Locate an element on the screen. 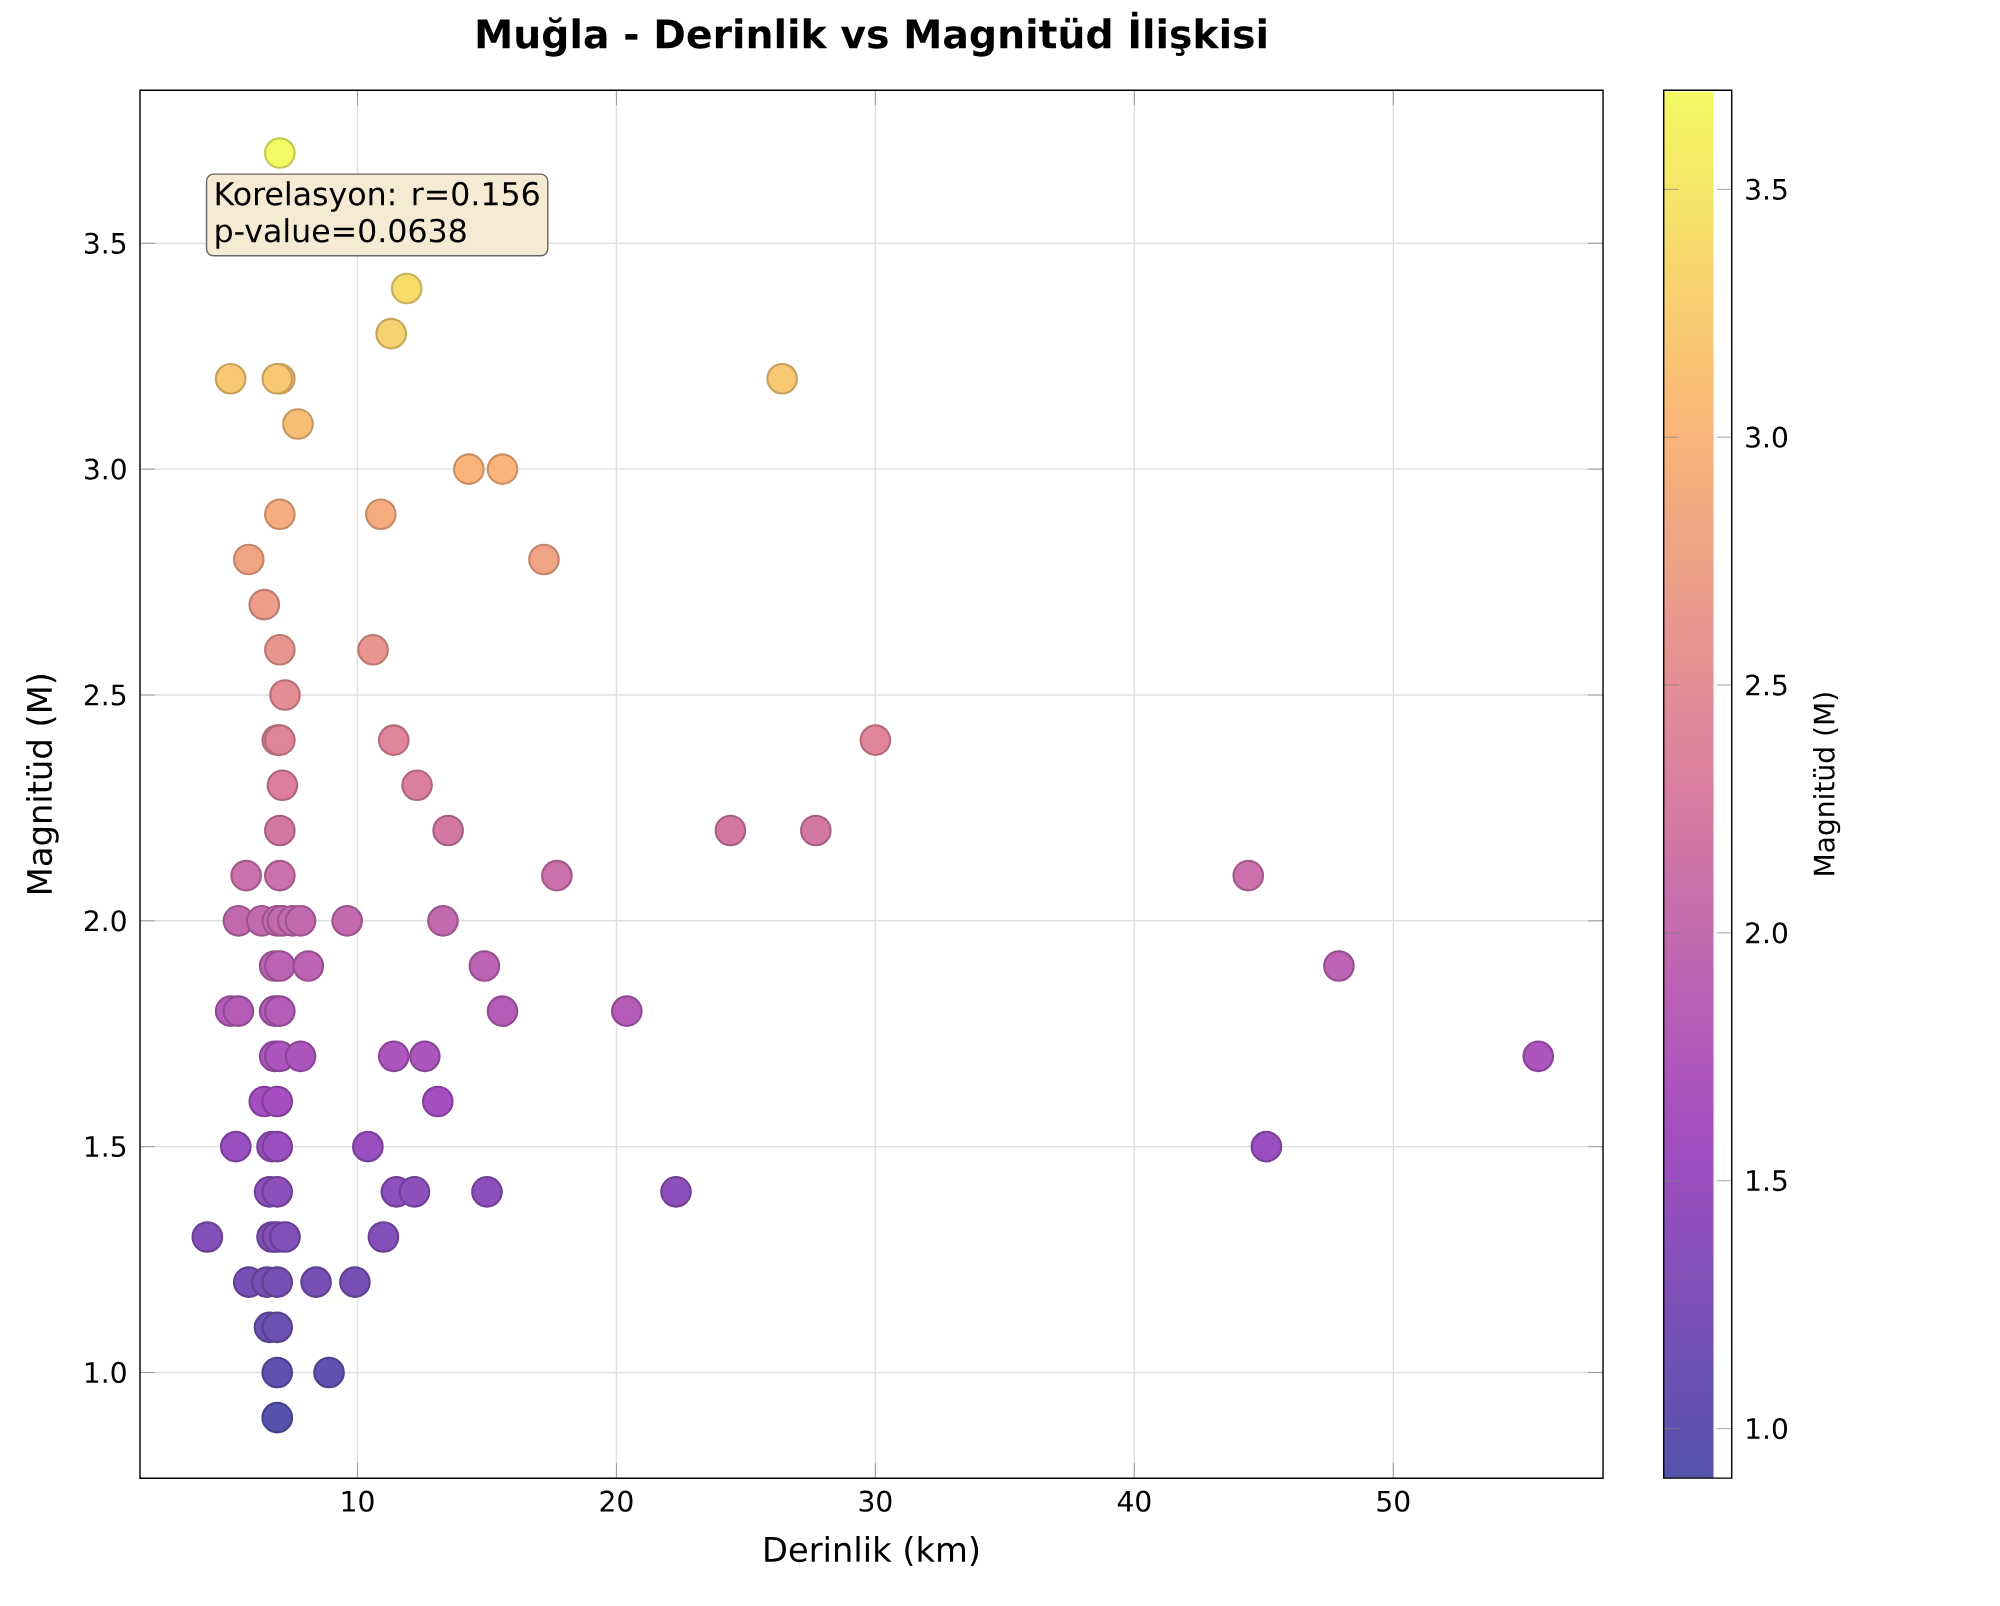 This screenshot has height=1606, width=2000. x-tick-label: 40 is located at coordinates (1134, 1501).